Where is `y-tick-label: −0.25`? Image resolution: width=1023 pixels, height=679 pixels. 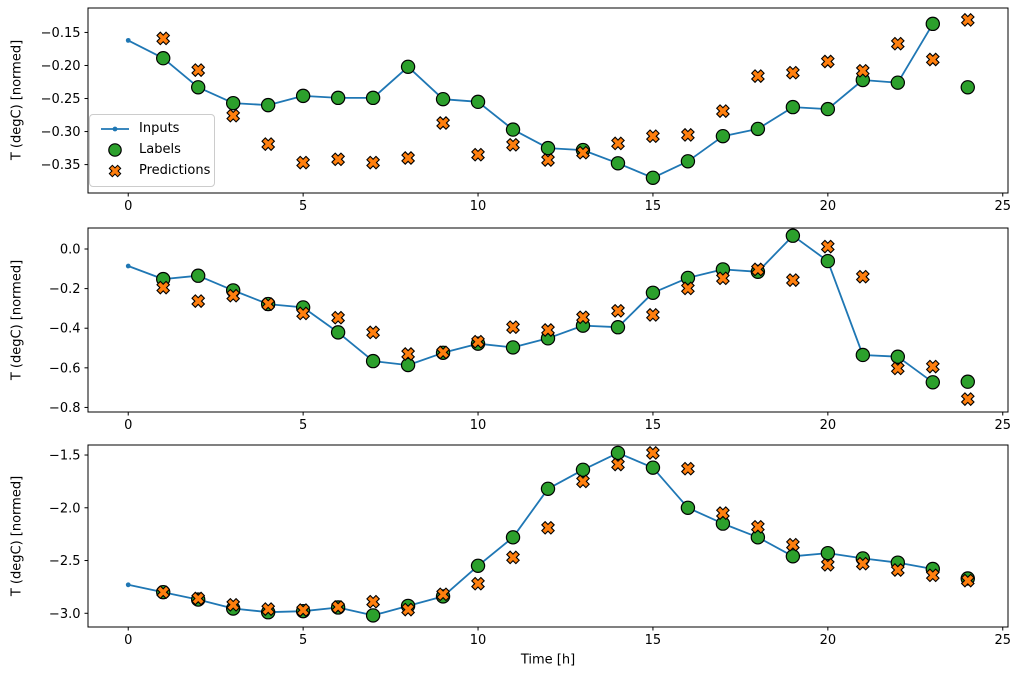 y-tick-label: −0.25 is located at coordinates (61, 99).